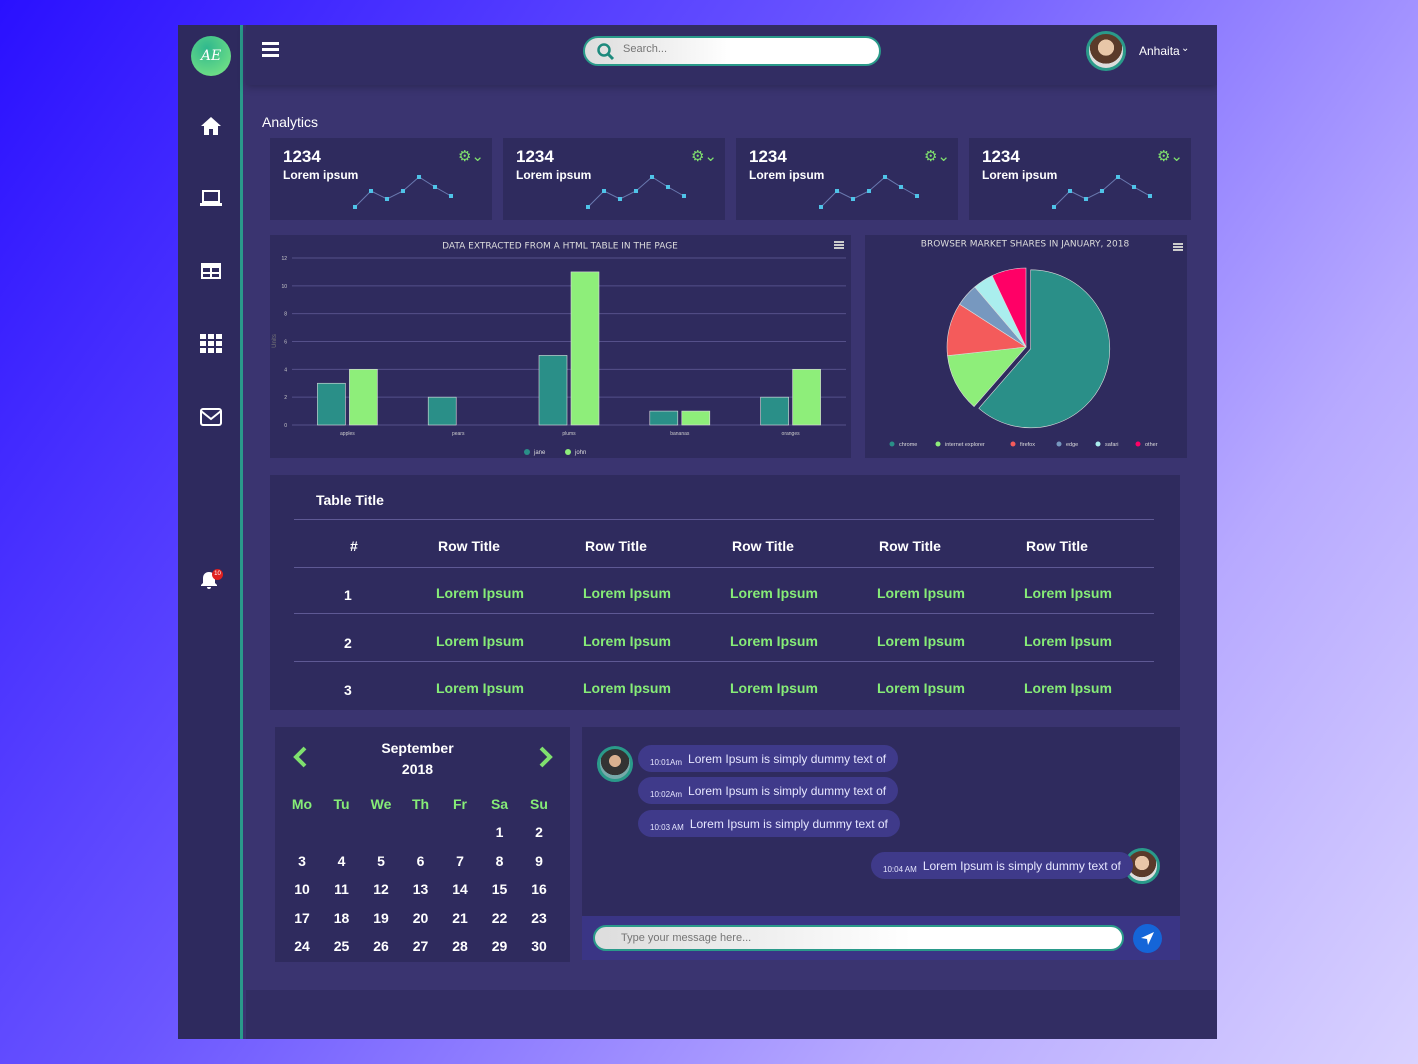  Describe the element at coordinates (460, 860) in the screenshot. I see `calendar-day: 7` at that location.